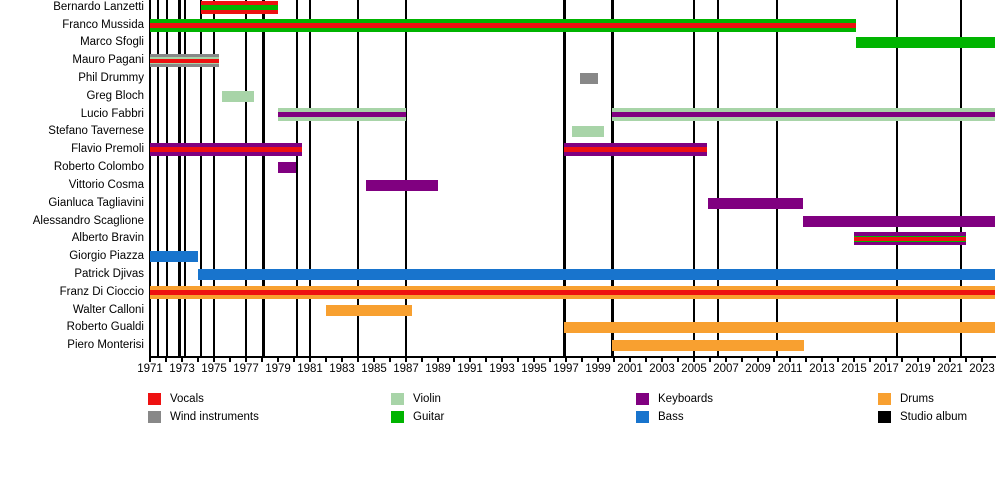 This screenshot has width=1000, height=500. What do you see at coordinates (98, 167) in the screenshot?
I see `member-label: Roberto Colombo` at bounding box center [98, 167].